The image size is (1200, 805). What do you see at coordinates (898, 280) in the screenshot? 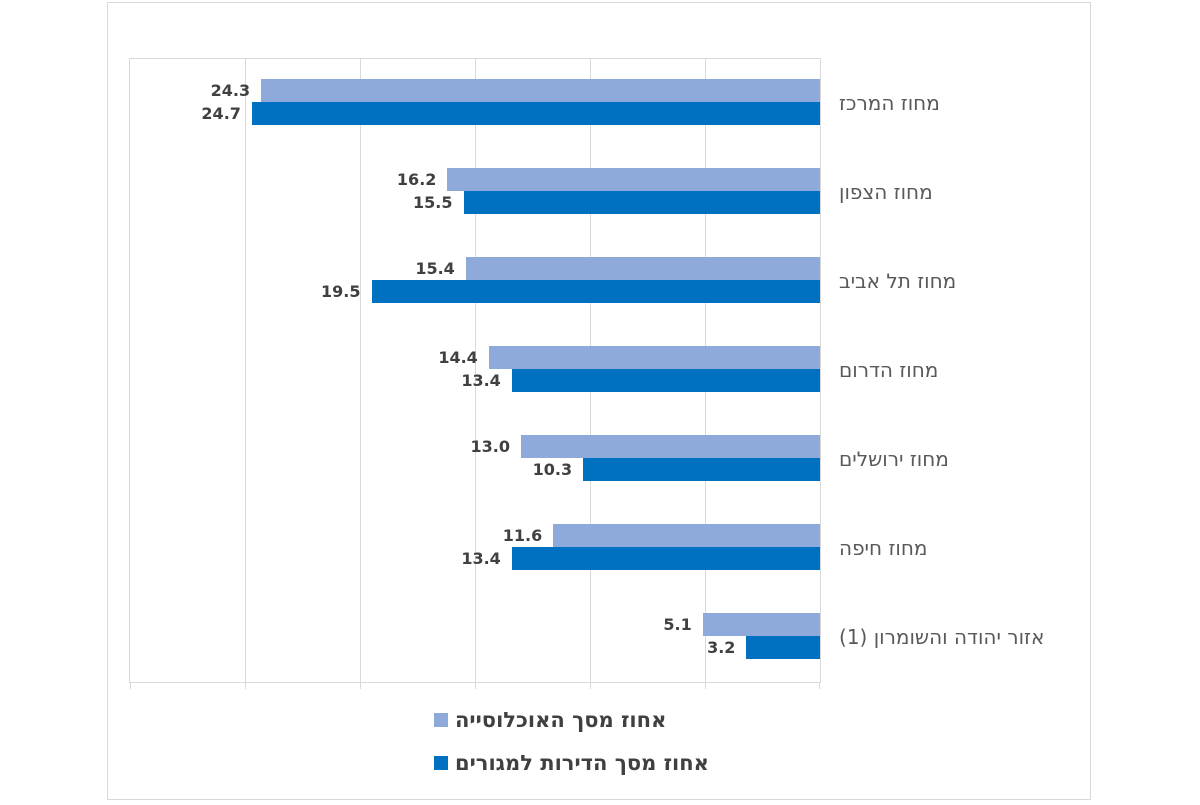
I see `category-label: מחוז תל אביב` at bounding box center [898, 280].